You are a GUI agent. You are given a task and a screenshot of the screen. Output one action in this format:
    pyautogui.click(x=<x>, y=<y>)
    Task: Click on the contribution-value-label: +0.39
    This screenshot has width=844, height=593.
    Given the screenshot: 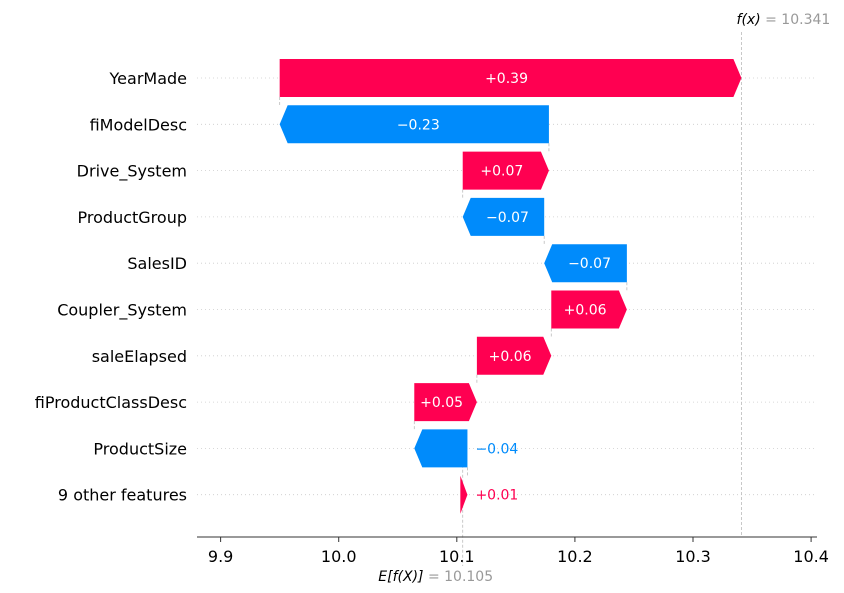 What is the action you would take?
    pyautogui.click(x=506, y=79)
    